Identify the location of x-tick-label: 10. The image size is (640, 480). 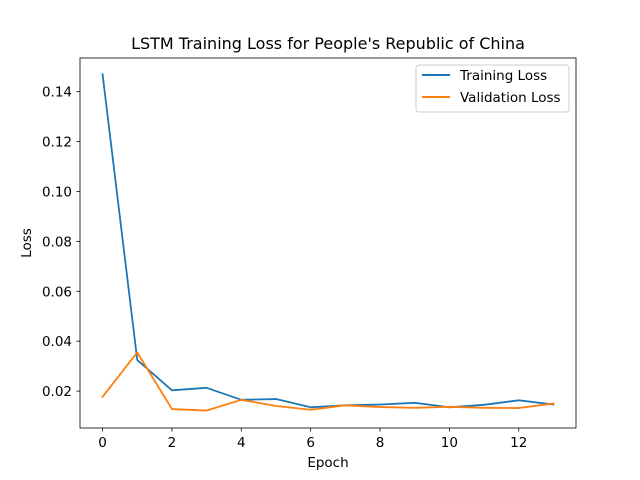
(449, 443).